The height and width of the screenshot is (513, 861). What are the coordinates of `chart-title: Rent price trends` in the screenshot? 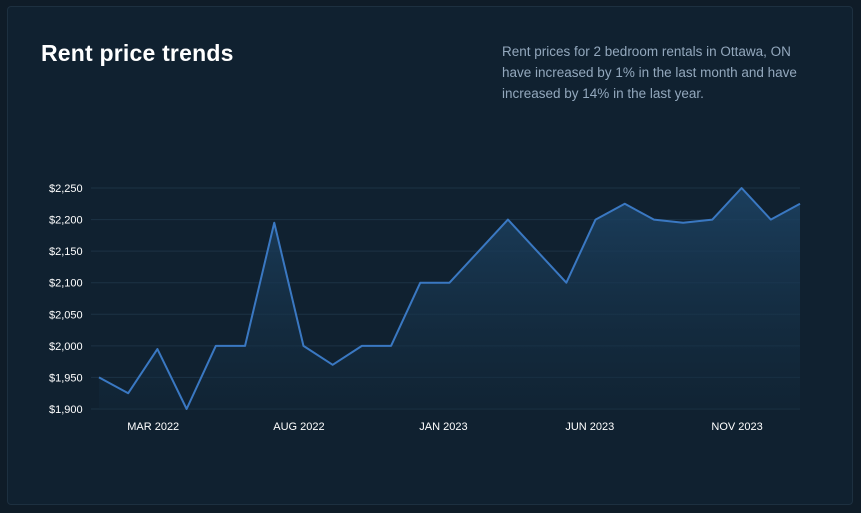 It's located at (137, 53).